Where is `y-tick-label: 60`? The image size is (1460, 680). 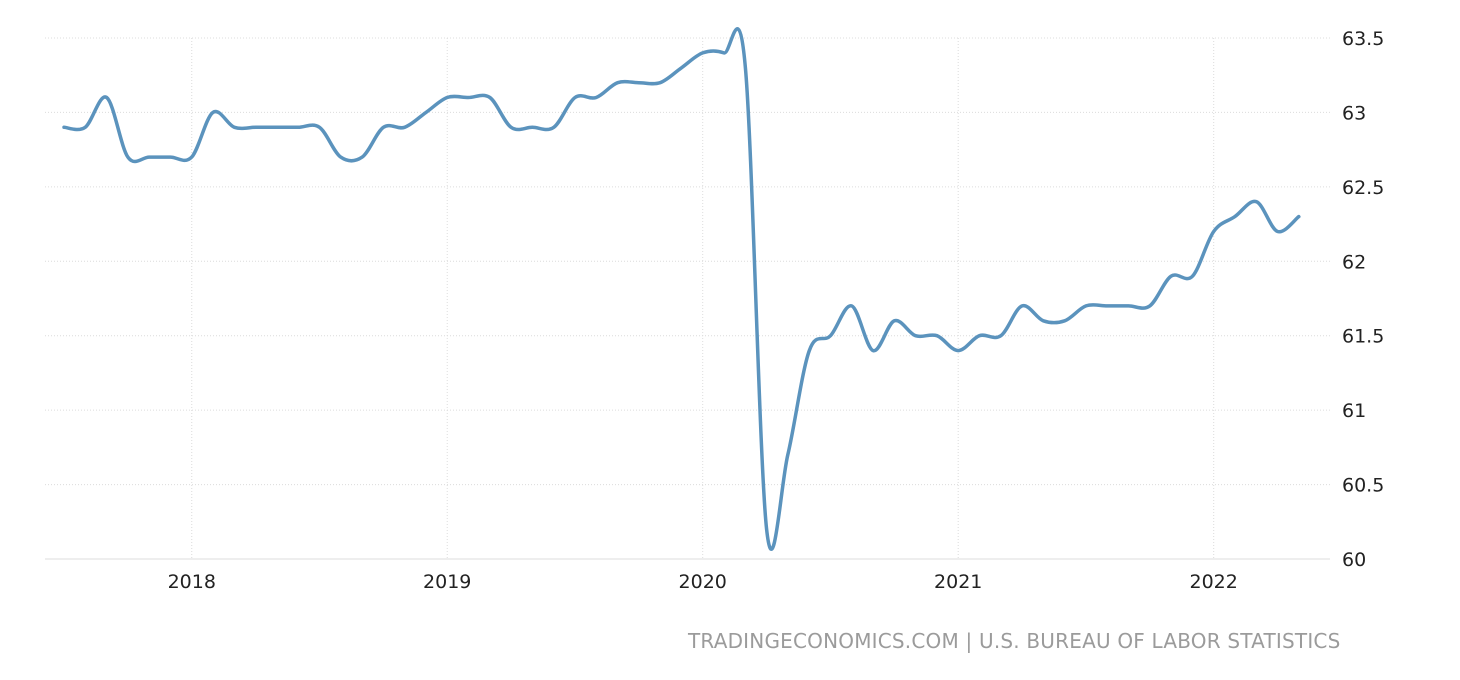 y-tick-label: 60 is located at coordinates (1354, 560).